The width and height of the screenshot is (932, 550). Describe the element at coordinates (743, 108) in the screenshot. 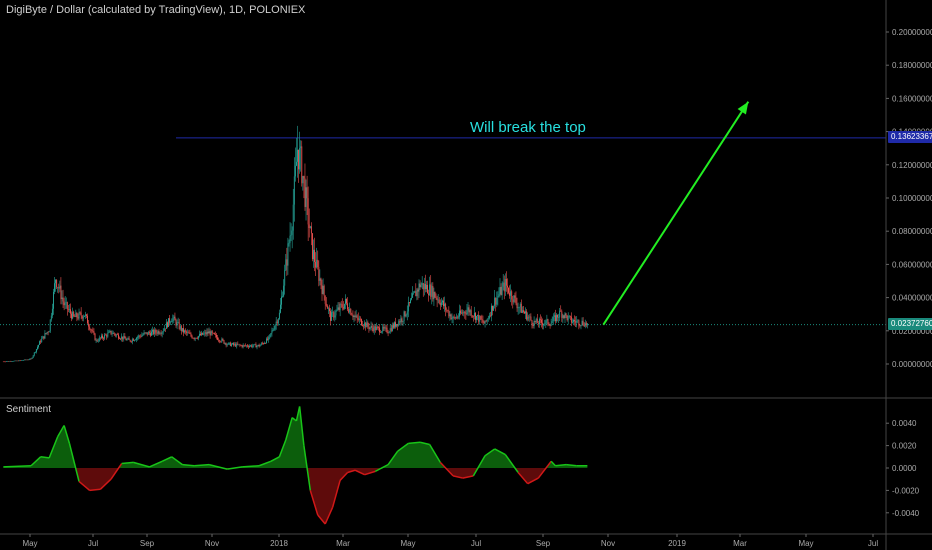

I see `arrow-head` at that location.